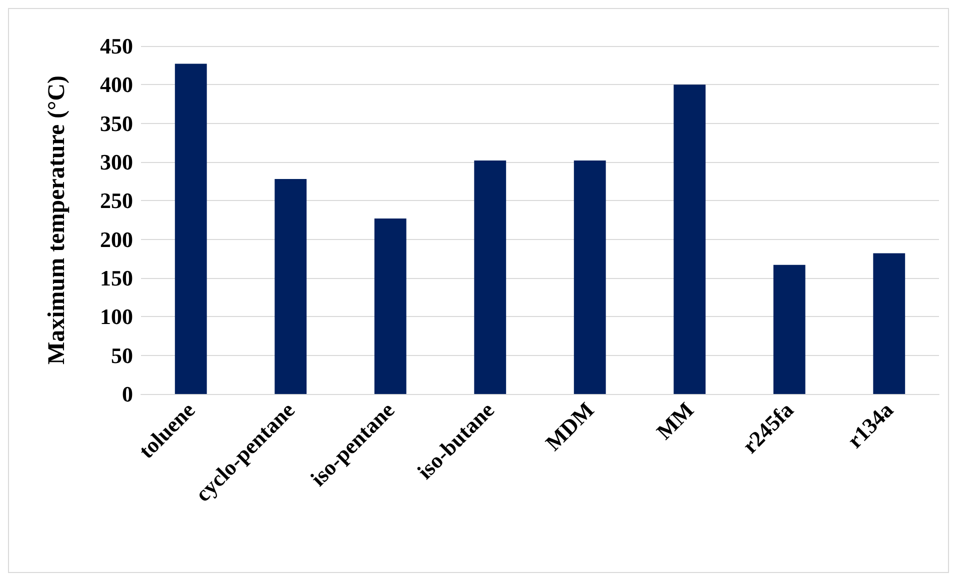 The width and height of the screenshot is (957, 579). I want to click on y-tick-label: 400, so click(116, 85).